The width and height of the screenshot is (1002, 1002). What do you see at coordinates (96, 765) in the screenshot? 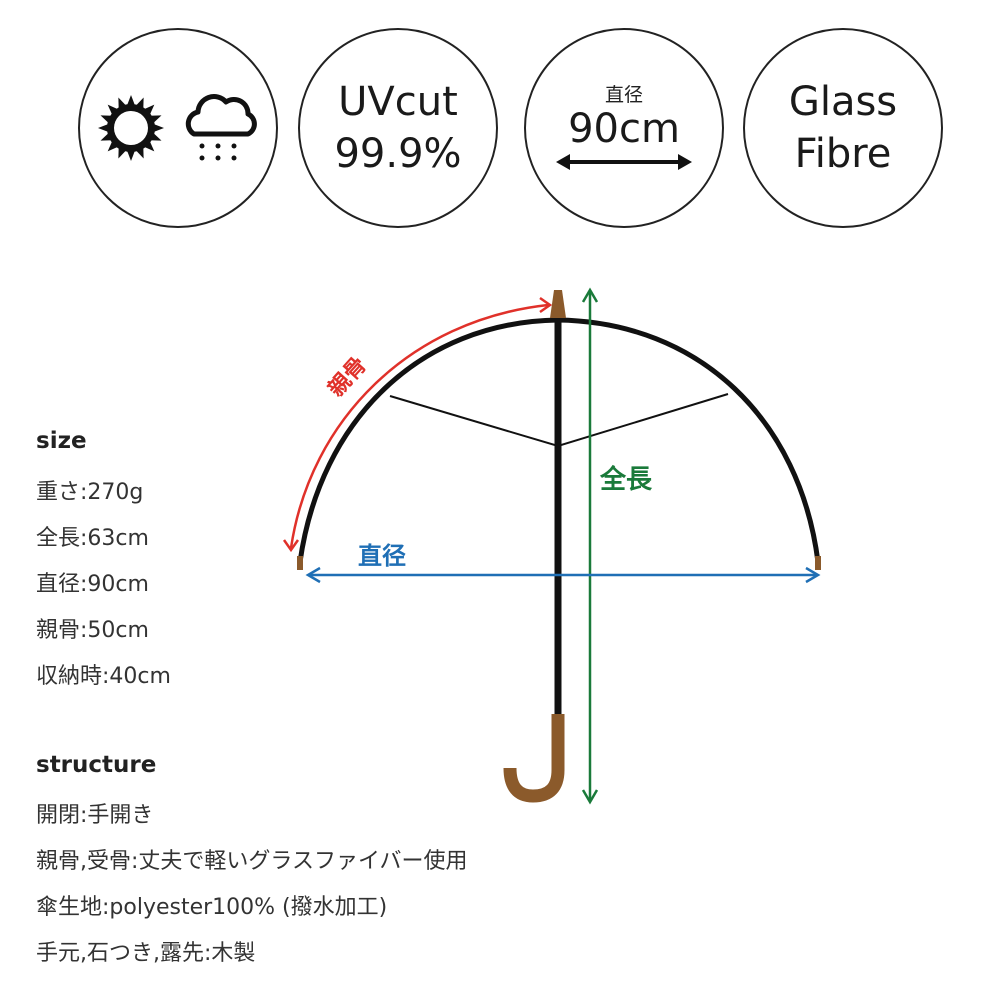
I see `structure-heading: structure` at bounding box center [96, 765].